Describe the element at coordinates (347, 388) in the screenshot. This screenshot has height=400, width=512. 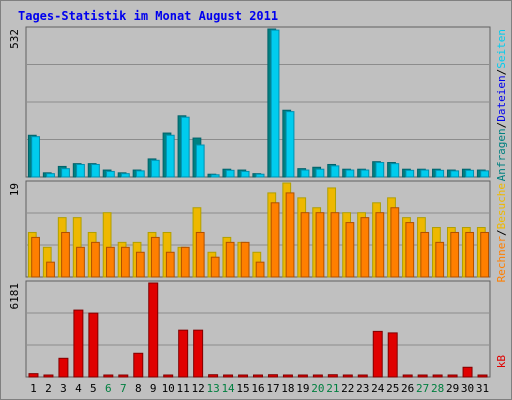
I see `x-tick-label-day-22: 22` at that location.